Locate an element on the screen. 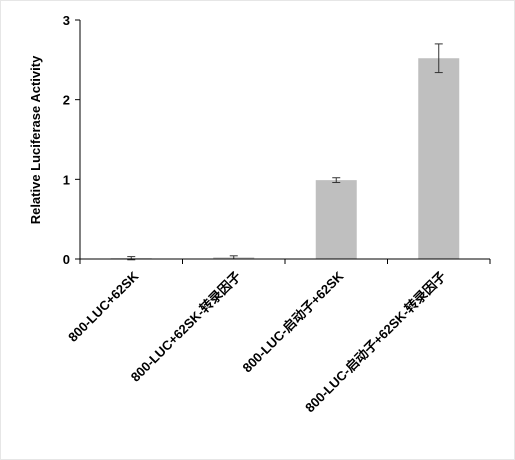 The image size is (515, 460). y-axis-label: Relative Luciferase Activity is located at coordinates (35, 139).